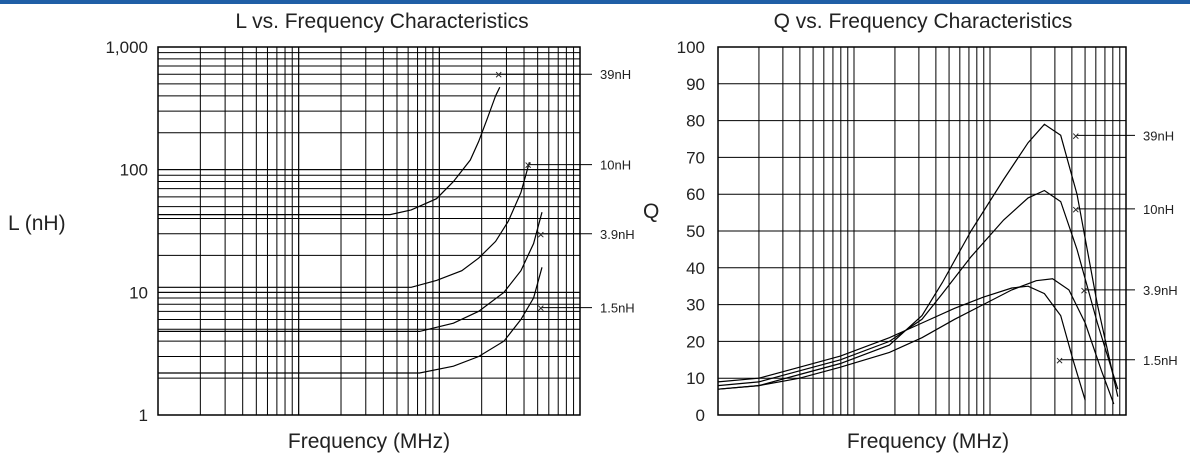 The width and height of the screenshot is (1190, 457). I want to click on y-tick-label: 70, so click(695, 157).